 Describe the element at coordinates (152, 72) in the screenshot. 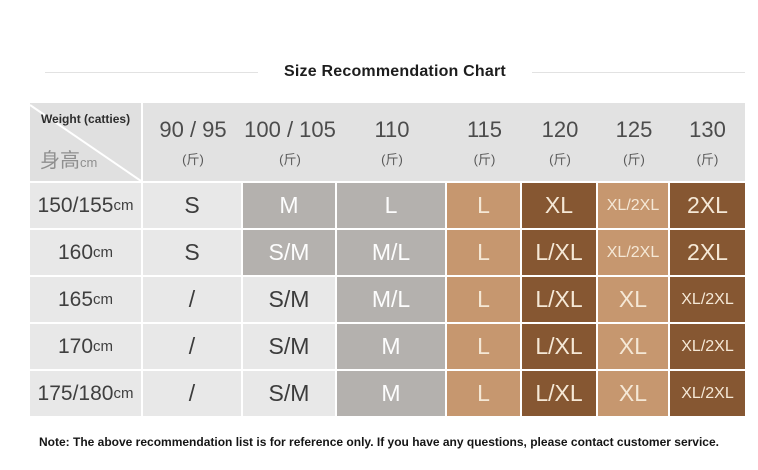

I see `title-divider-left` at that location.